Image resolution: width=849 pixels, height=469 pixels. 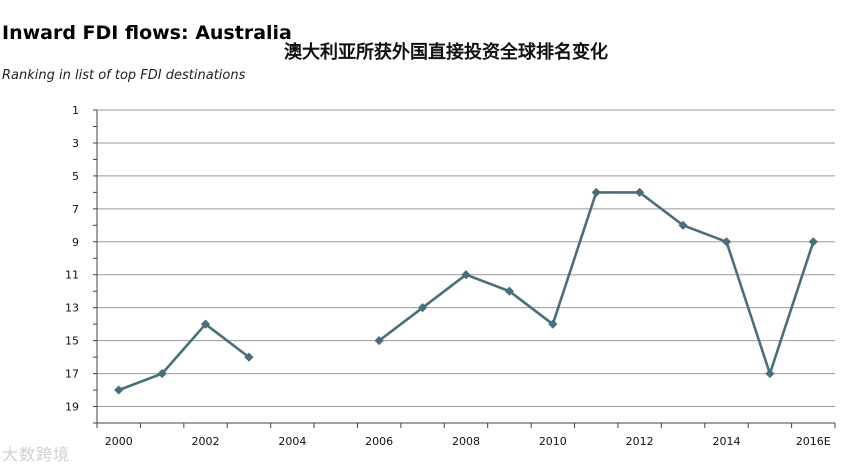 I want to click on y-tick-label: 19, so click(x=72, y=407).